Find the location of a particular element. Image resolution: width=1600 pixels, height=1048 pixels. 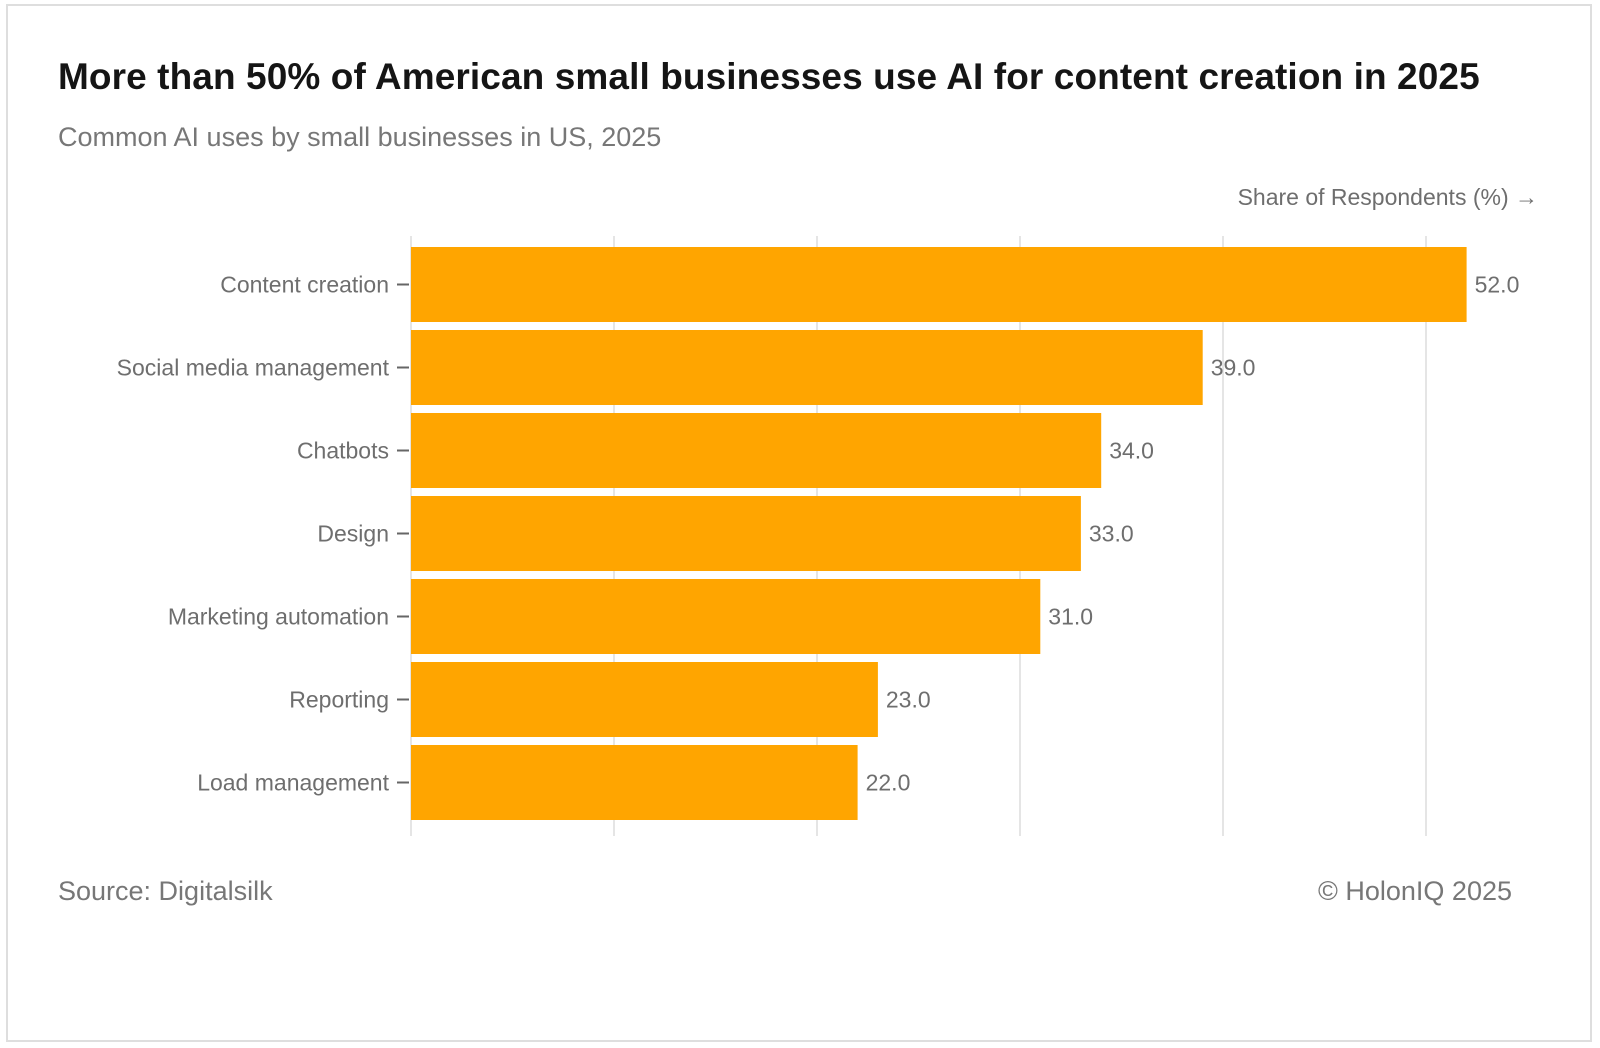

data-label: 33.0 is located at coordinates (1111, 534).